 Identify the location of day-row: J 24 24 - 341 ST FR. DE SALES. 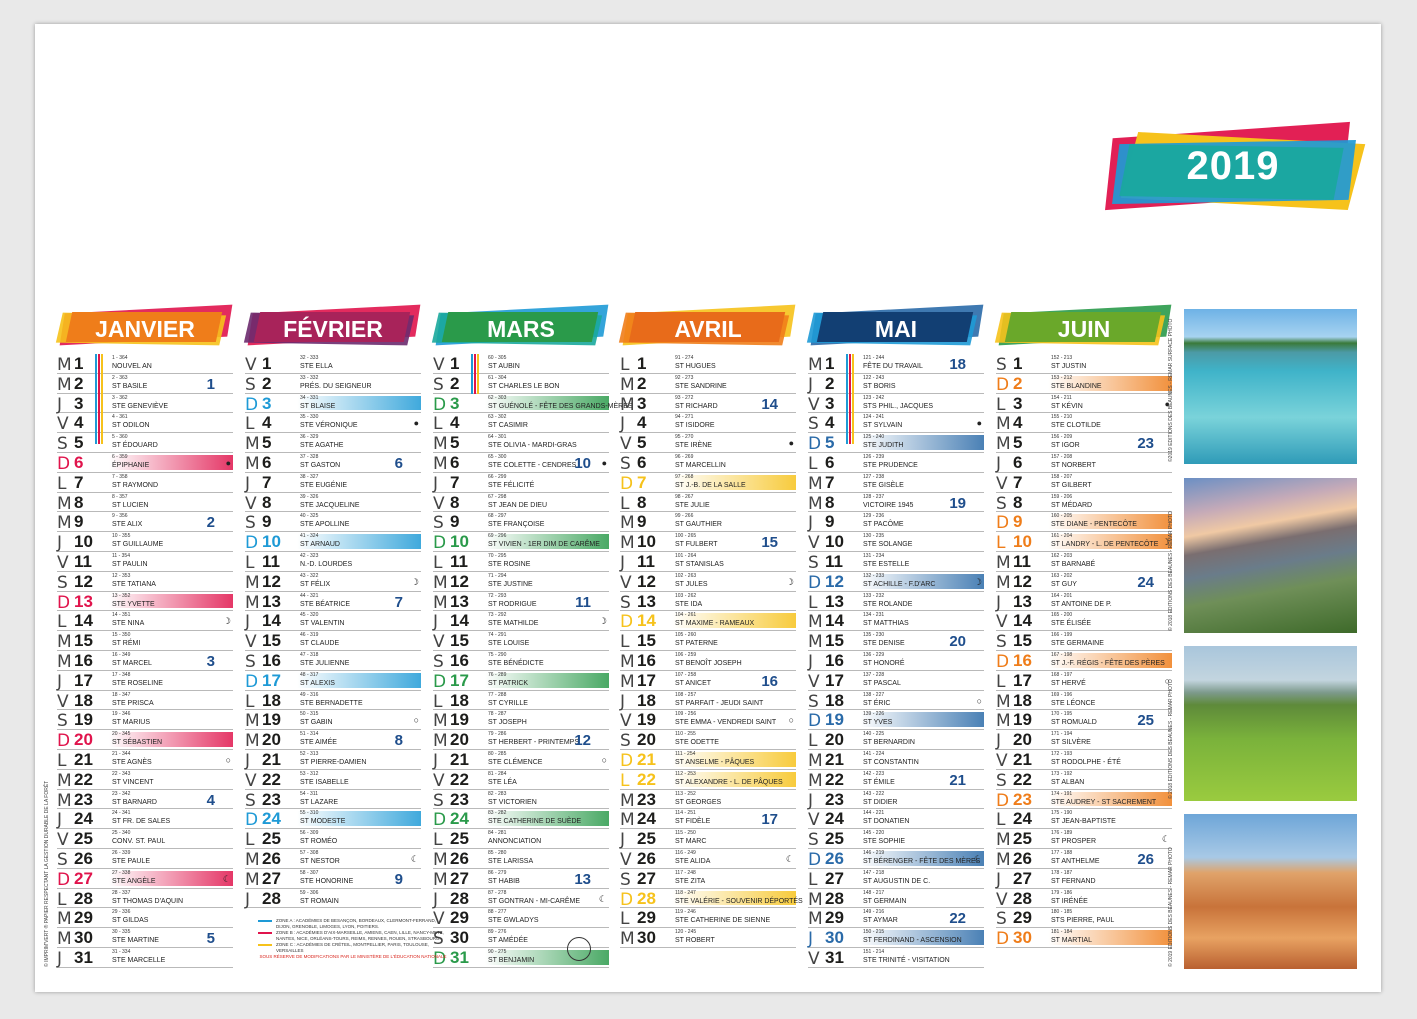
(145, 819).